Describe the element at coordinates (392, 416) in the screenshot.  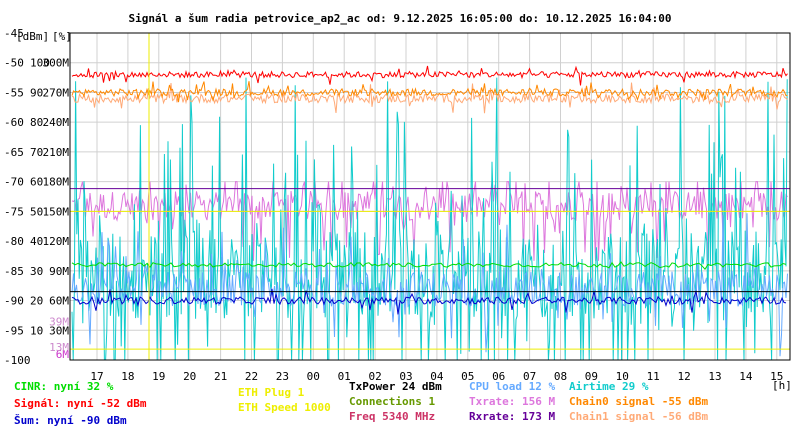
I see `legend-freq: Freq 5340 MHz` at that location.